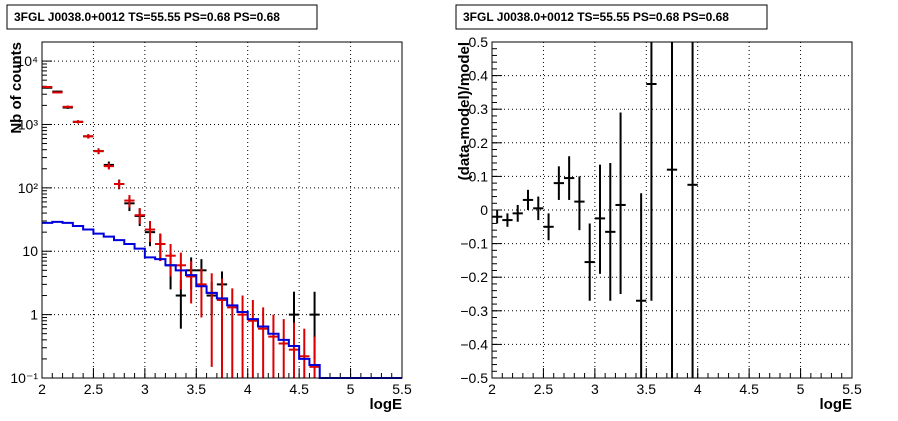  Describe the element at coordinates (402, 389) in the screenshot. I see `counts-x-tick-label: 5.5` at that location.